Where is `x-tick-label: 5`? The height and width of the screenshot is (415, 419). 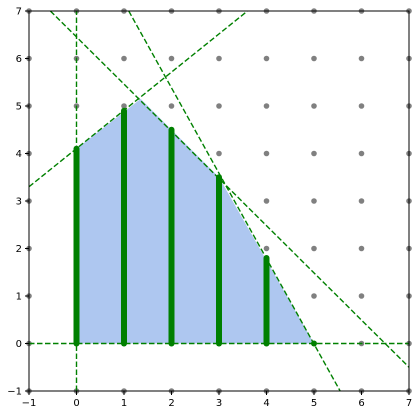 x-tick-label: 5 is located at coordinates (314, 403).